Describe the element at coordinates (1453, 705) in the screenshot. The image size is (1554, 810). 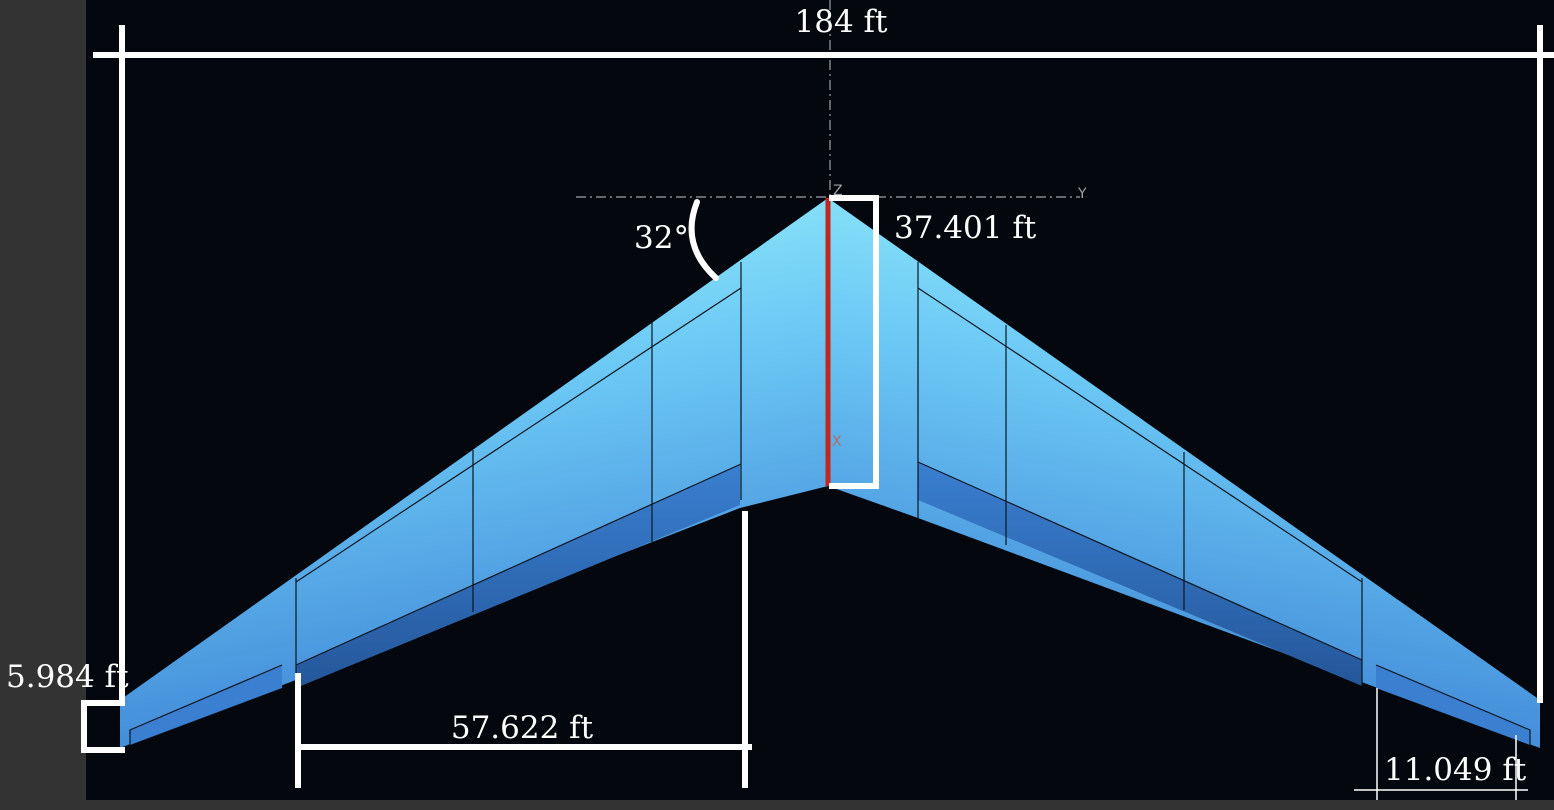
I see `right-aileron` at that location.